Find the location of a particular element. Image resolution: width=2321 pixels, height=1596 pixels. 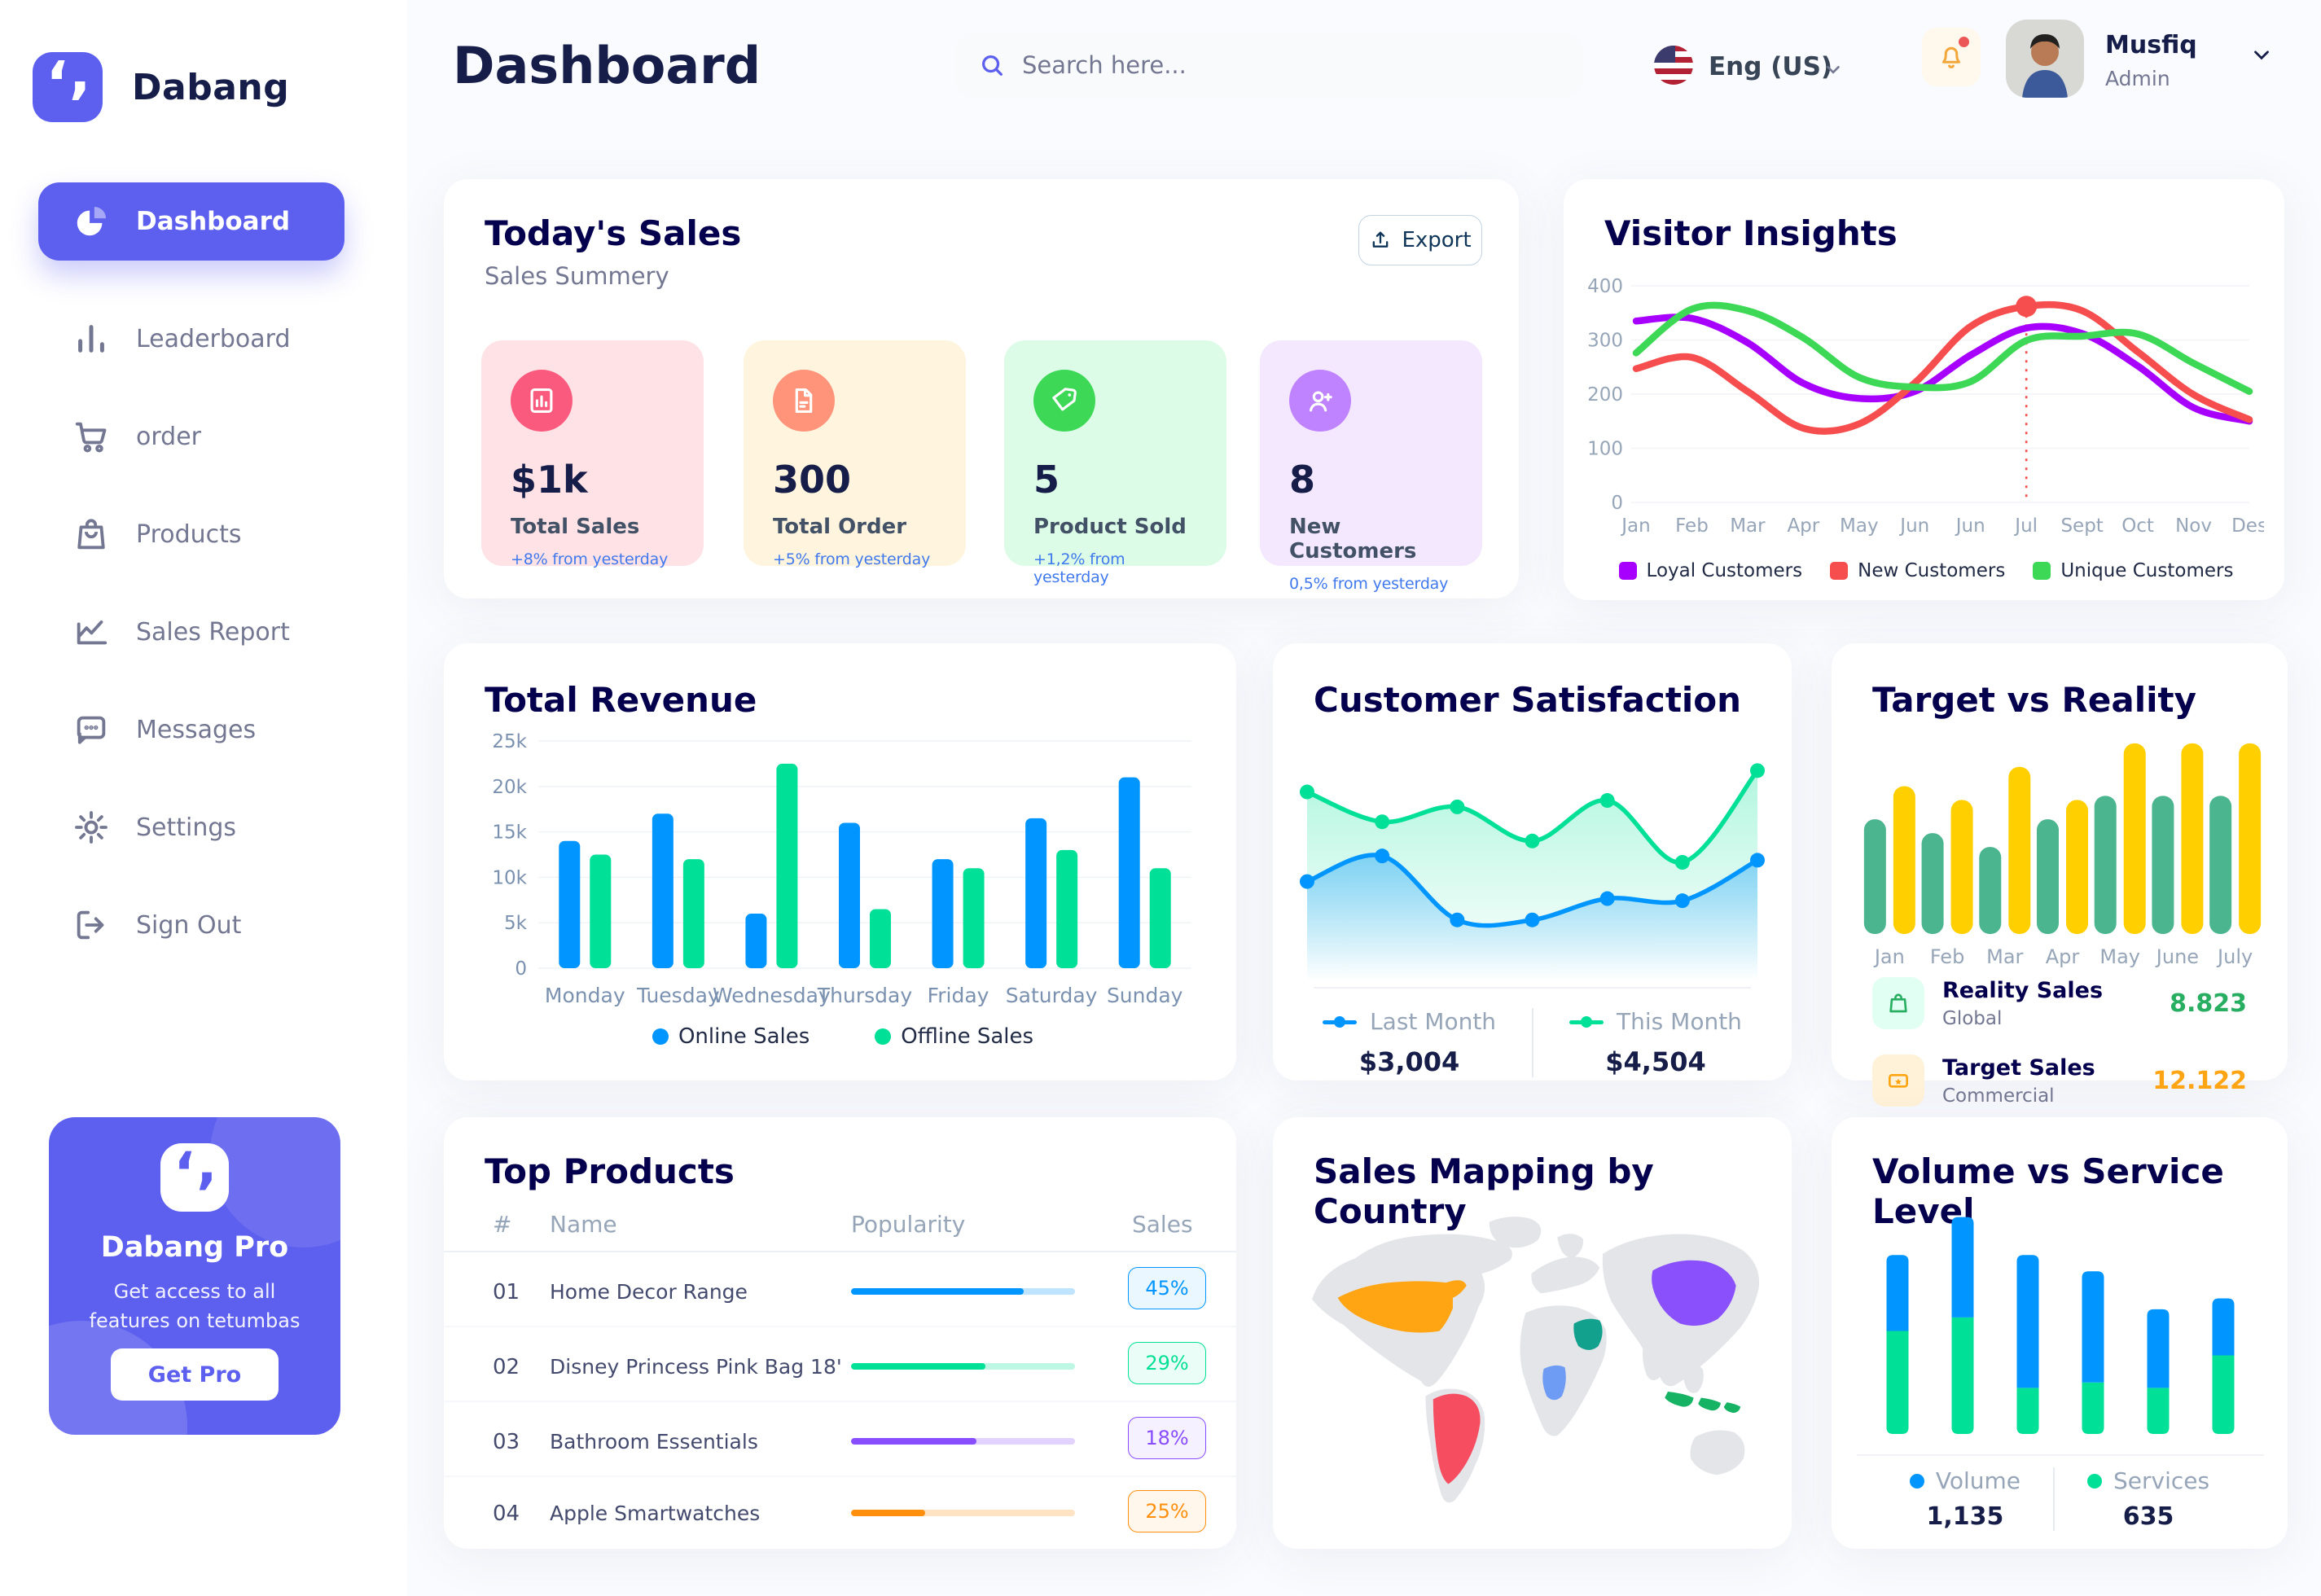

sidebar-item-products: Products is located at coordinates (191, 534).